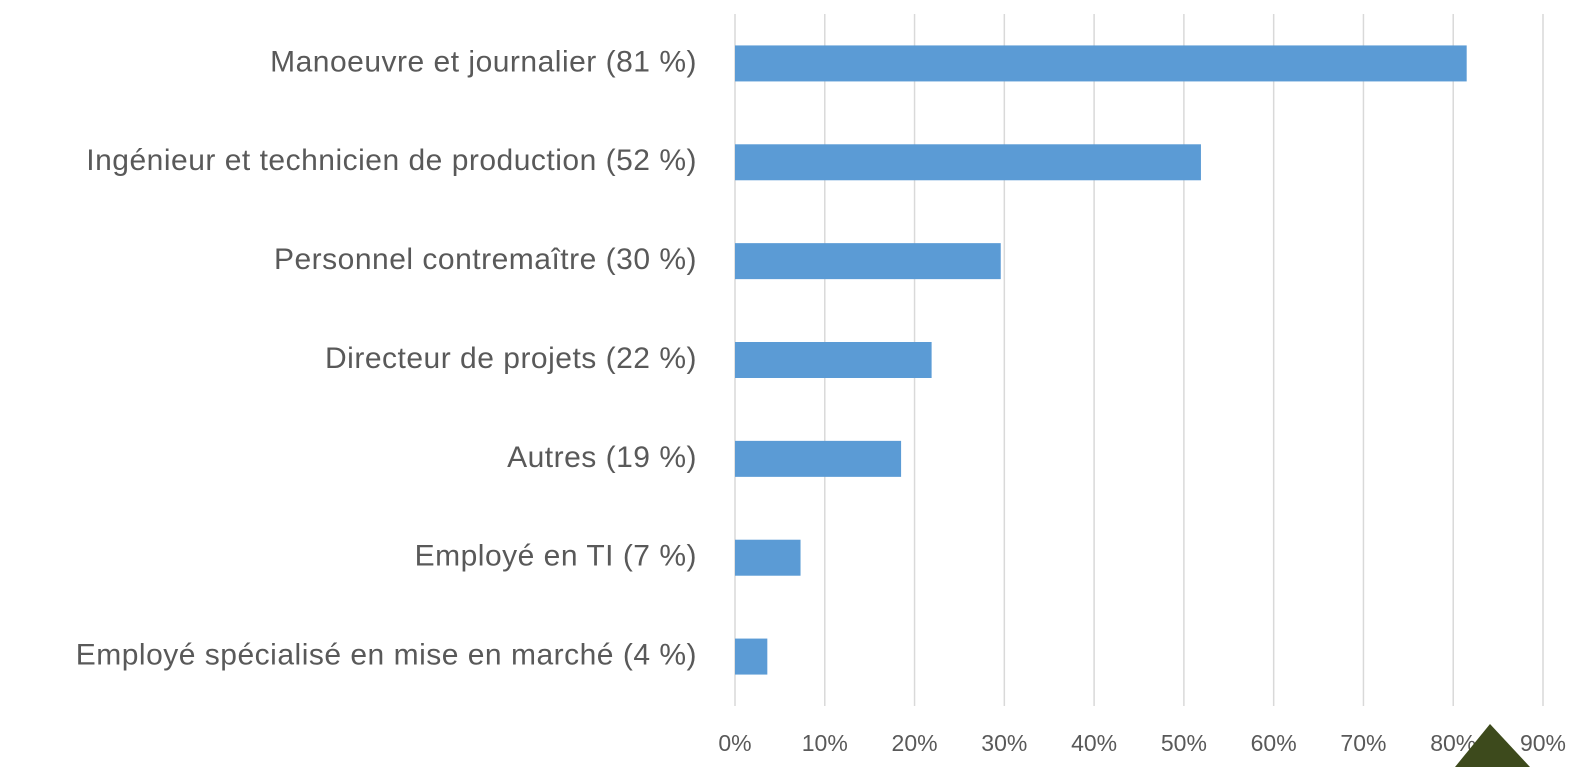 Image resolution: width=1587 pixels, height=767 pixels. Describe the element at coordinates (511, 358) in the screenshot. I see `y-tick-label: Directeur de projets (22 %)` at that location.